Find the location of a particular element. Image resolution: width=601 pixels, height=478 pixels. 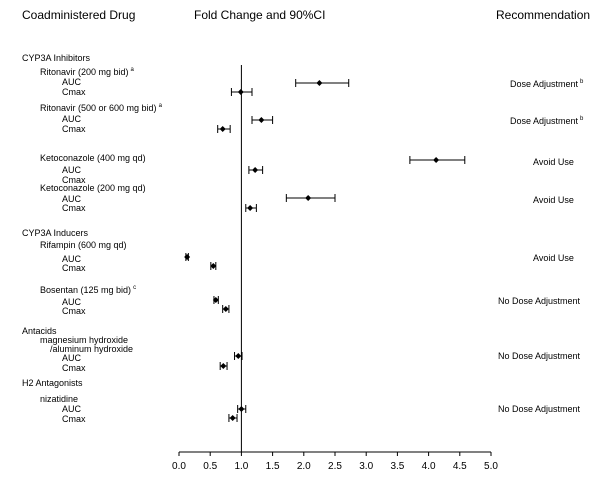

drug-label-text: CYP3A Inhibitors is located at coordinates (56, 58).